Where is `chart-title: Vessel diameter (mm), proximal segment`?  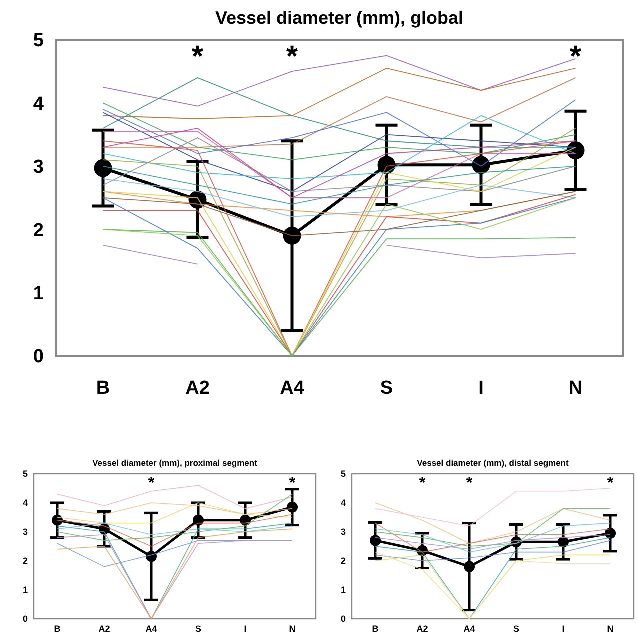 chart-title: Vessel diameter (mm), proximal segment is located at coordinates (175, 463).